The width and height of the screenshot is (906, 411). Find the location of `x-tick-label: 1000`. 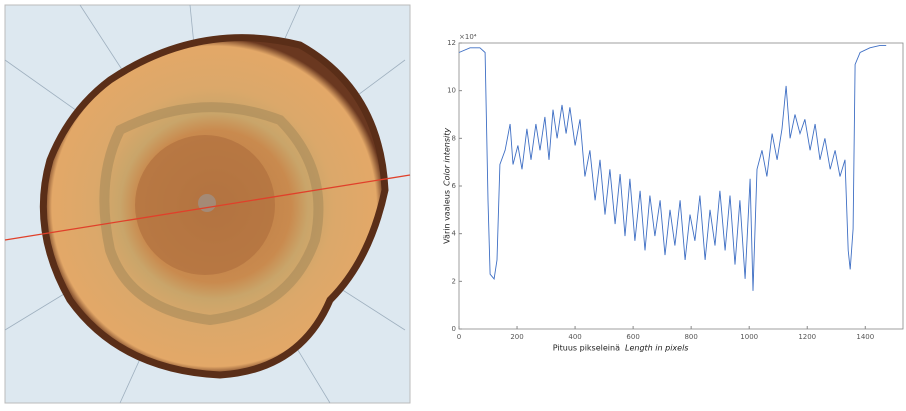

x-tick-label: 1000 is located at coordinates (749, 337).